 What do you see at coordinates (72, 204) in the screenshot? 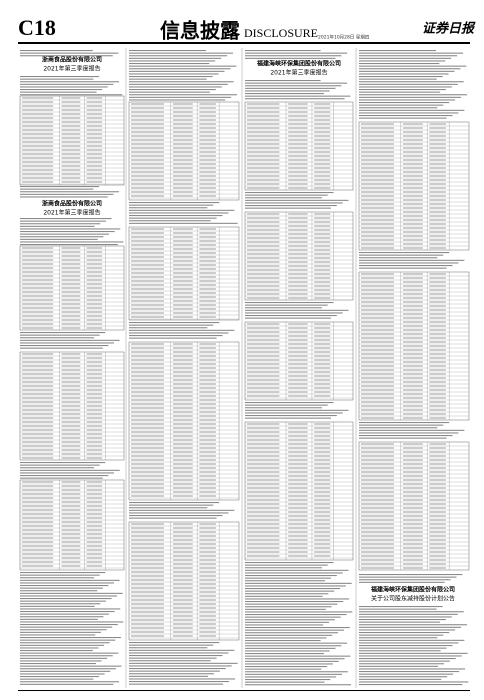
I see `article-company: 浙商食品股份有限公司` at bounding box center [72, 204].